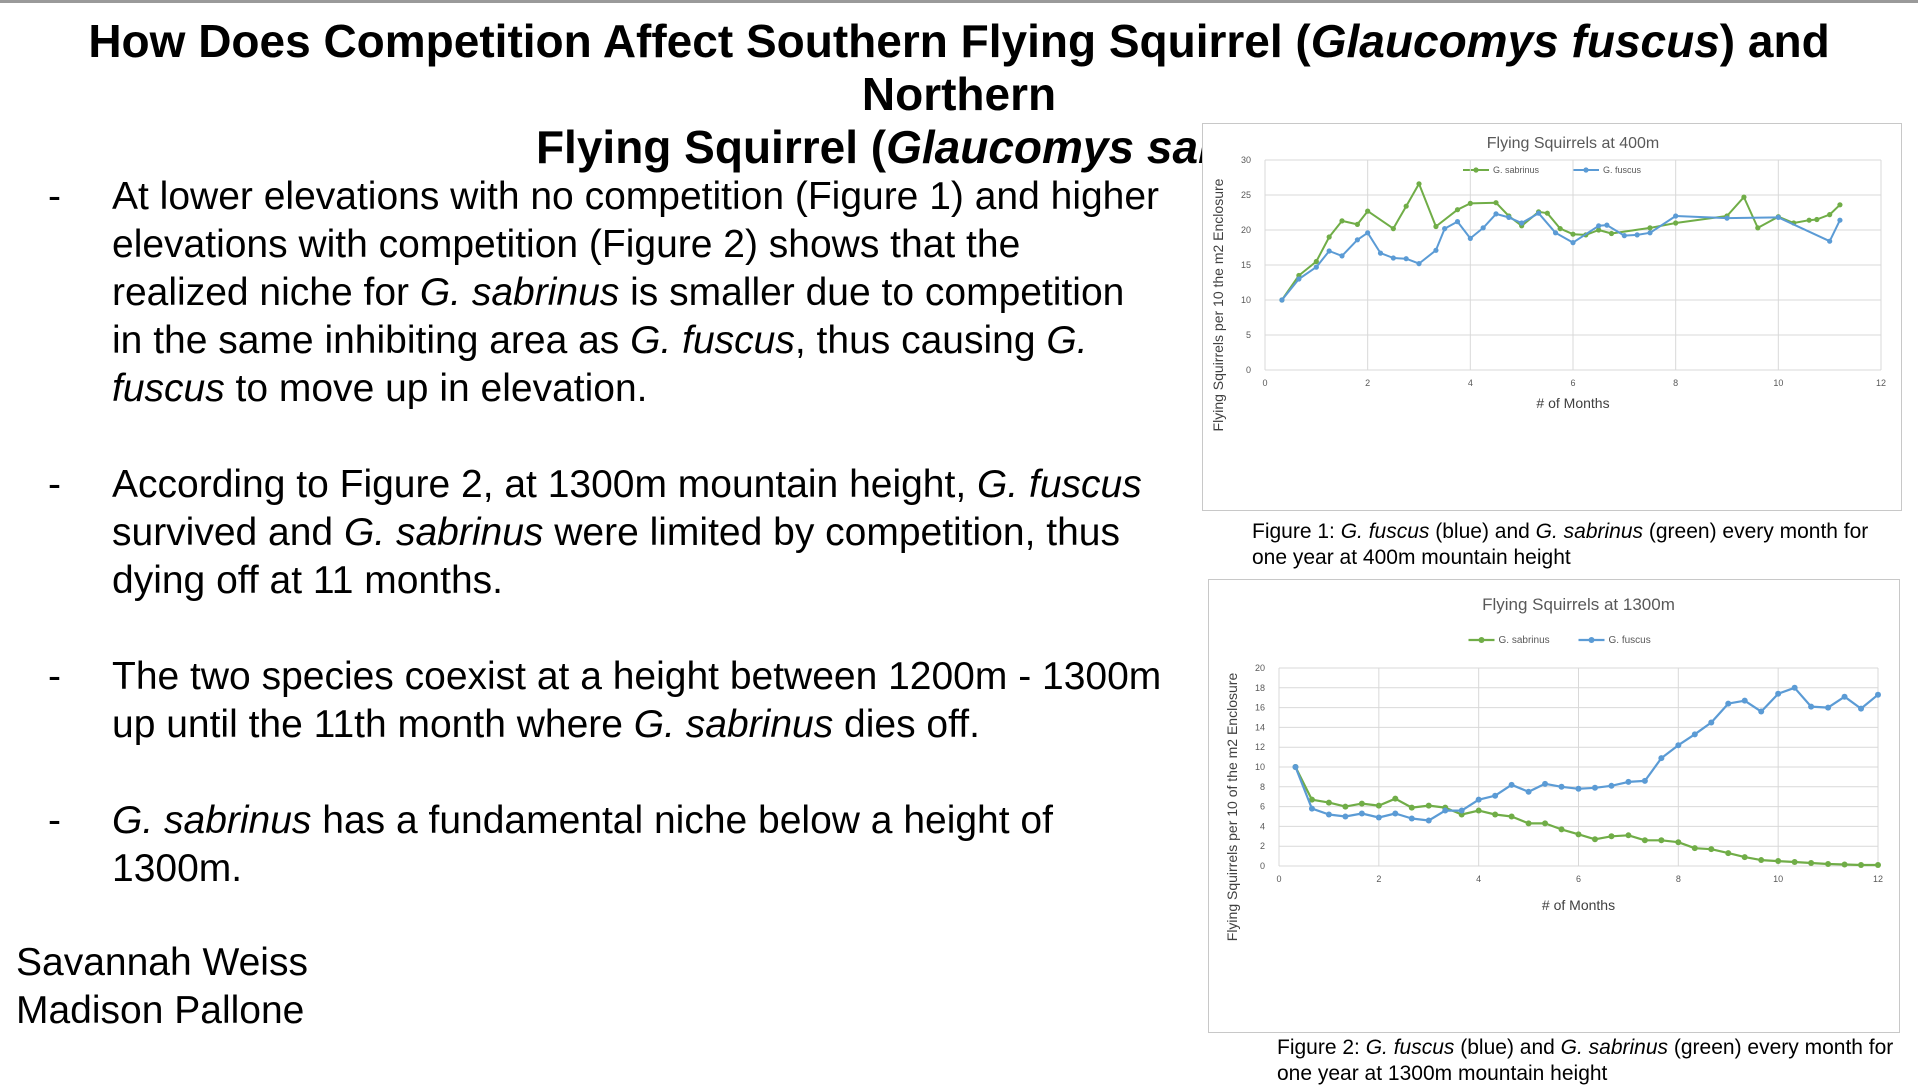  What do you see at coordinates (1561, 241) in the screenshot?
I see `series-line-g-sabrinus` at bounding box center [1561, 241].